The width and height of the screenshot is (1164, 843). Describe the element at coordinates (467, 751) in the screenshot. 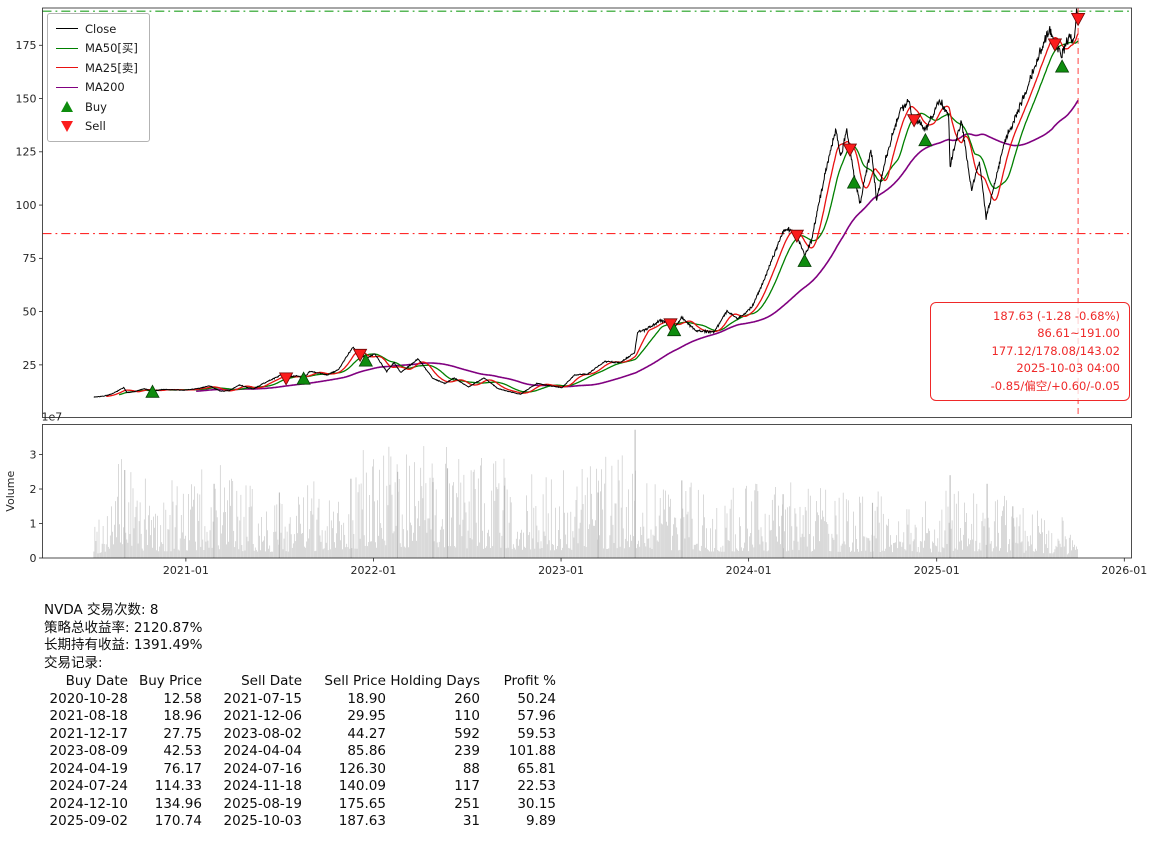

I see `trade-cell: 239` at that location.